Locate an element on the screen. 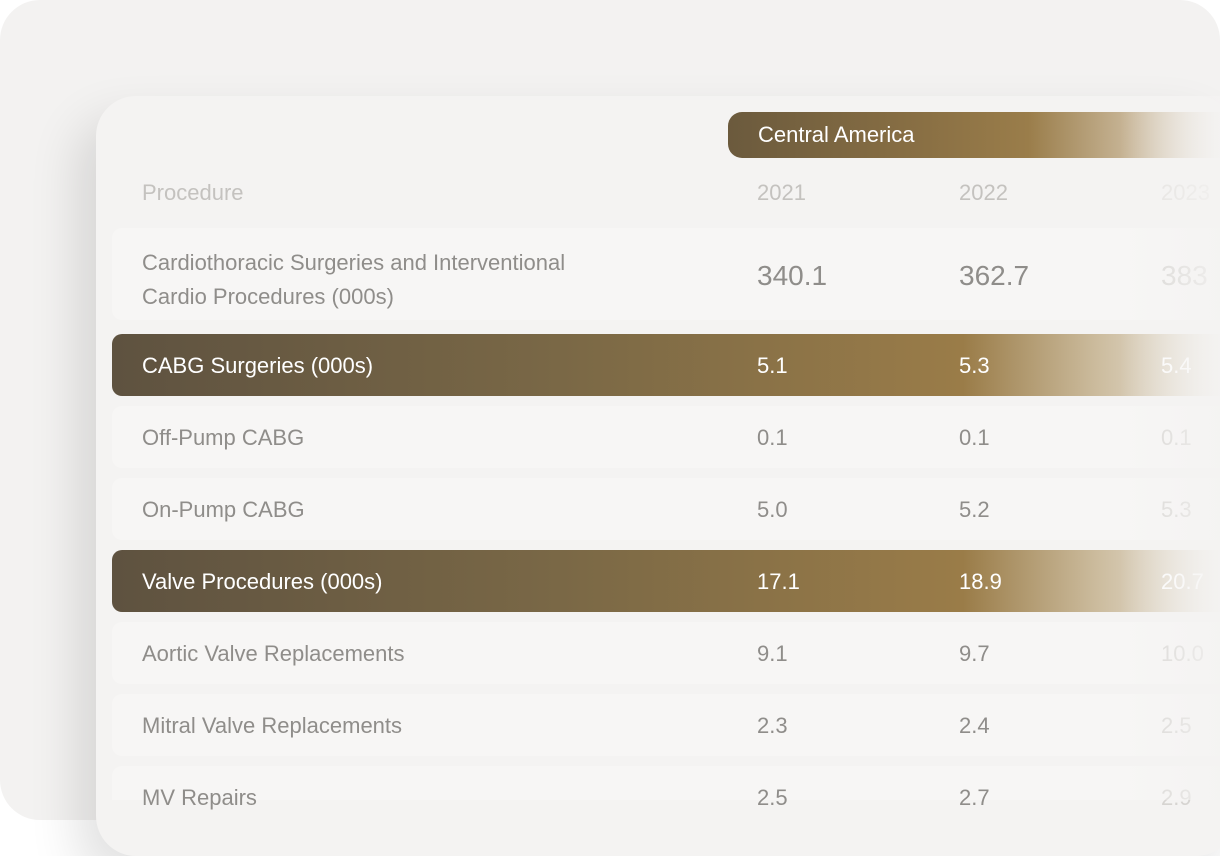 The width and height of the screenshot is (1220, 856). year-2022-header: 2022 is located at coordinates (983, 192).